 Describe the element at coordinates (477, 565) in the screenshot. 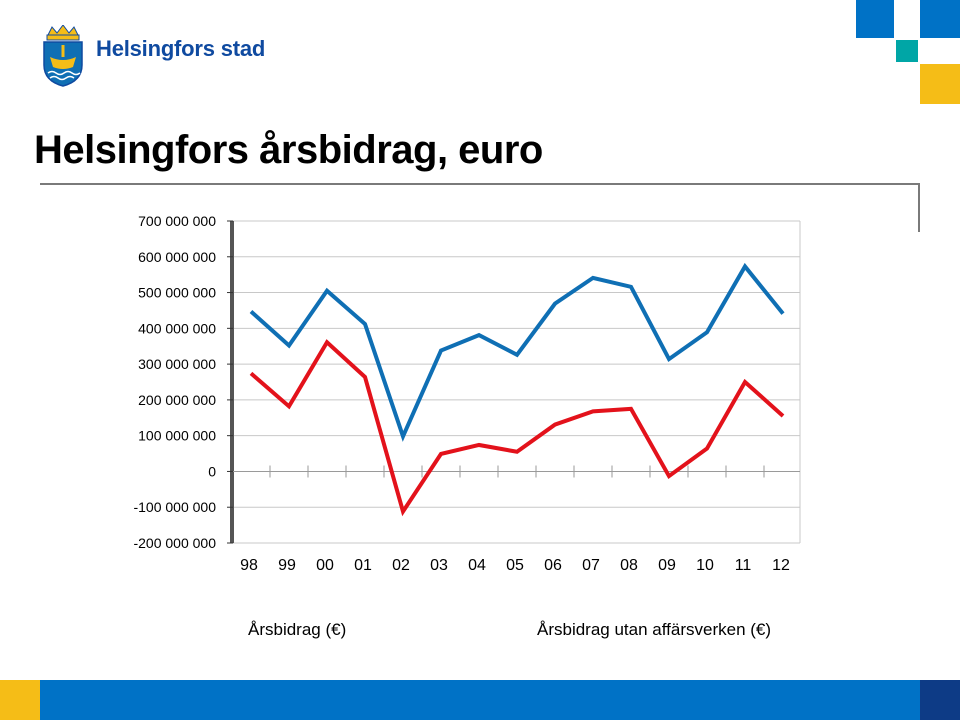

I see `x-tick-label: 04` at that location.